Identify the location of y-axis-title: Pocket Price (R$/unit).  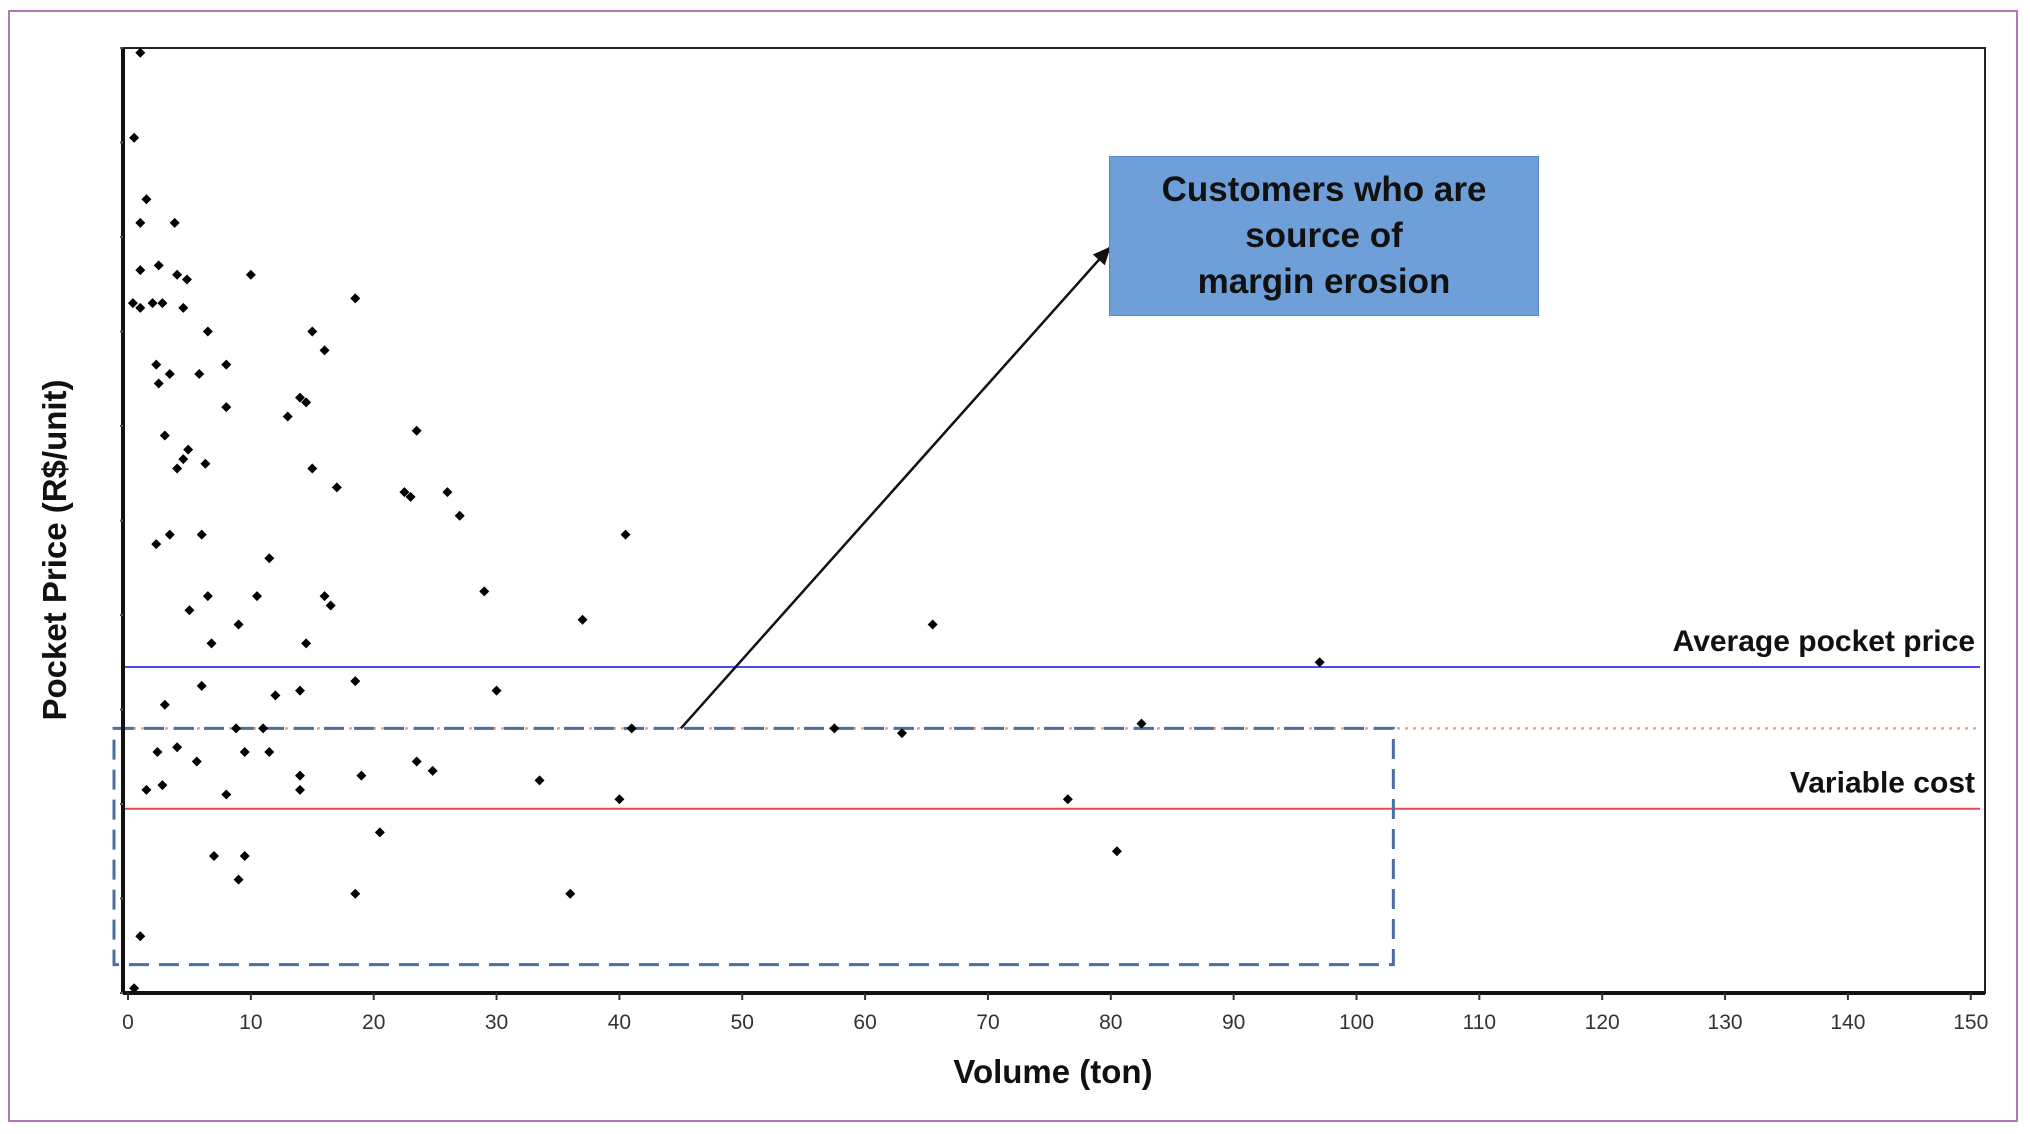
(54, 549).